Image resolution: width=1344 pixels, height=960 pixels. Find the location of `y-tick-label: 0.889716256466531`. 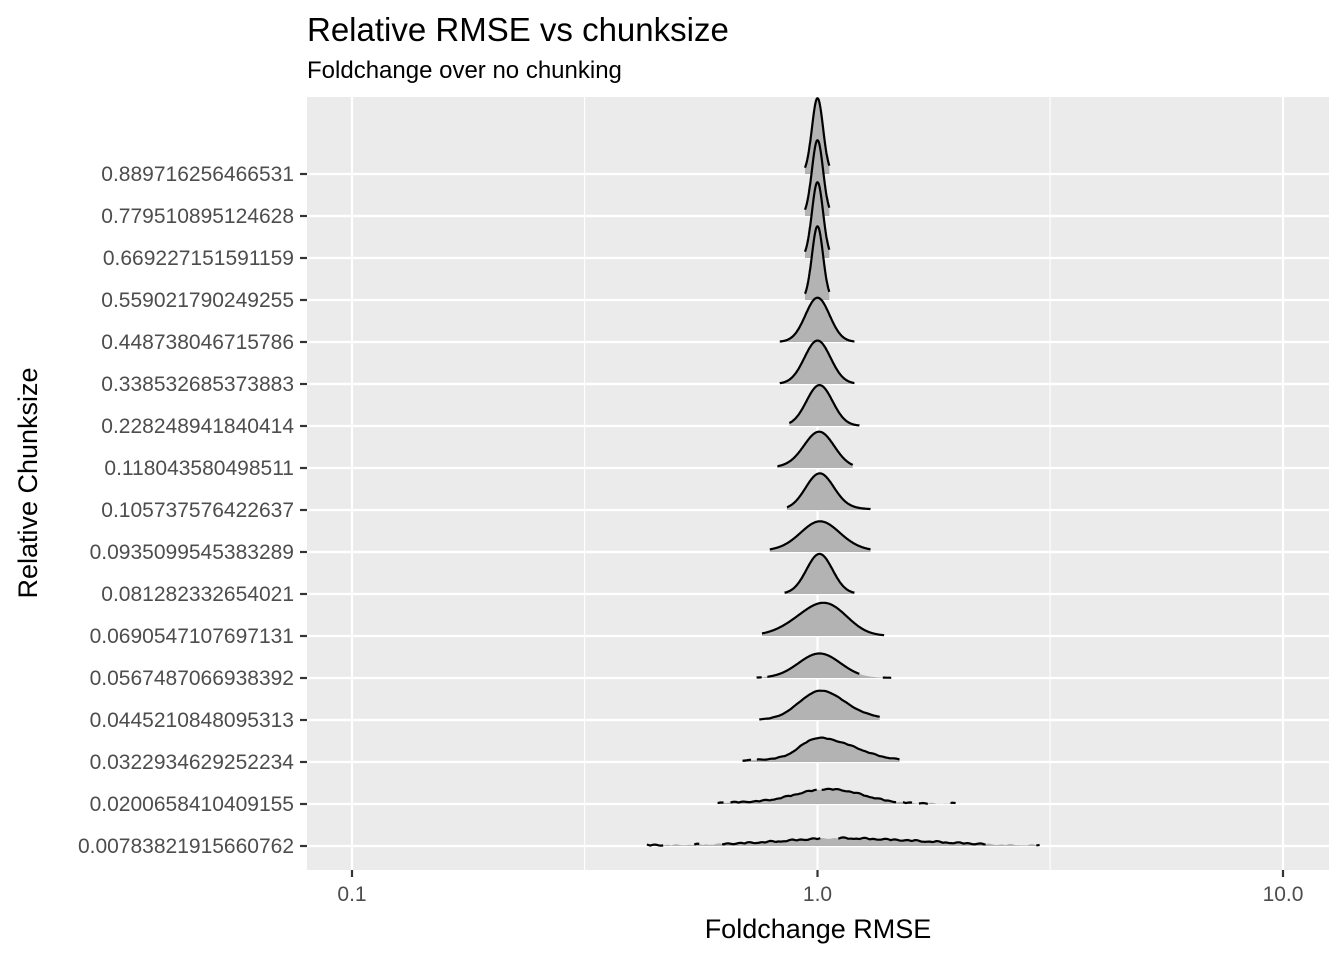

y-tick-label: 0.889716256466531 is located at coordinates (197, 174).